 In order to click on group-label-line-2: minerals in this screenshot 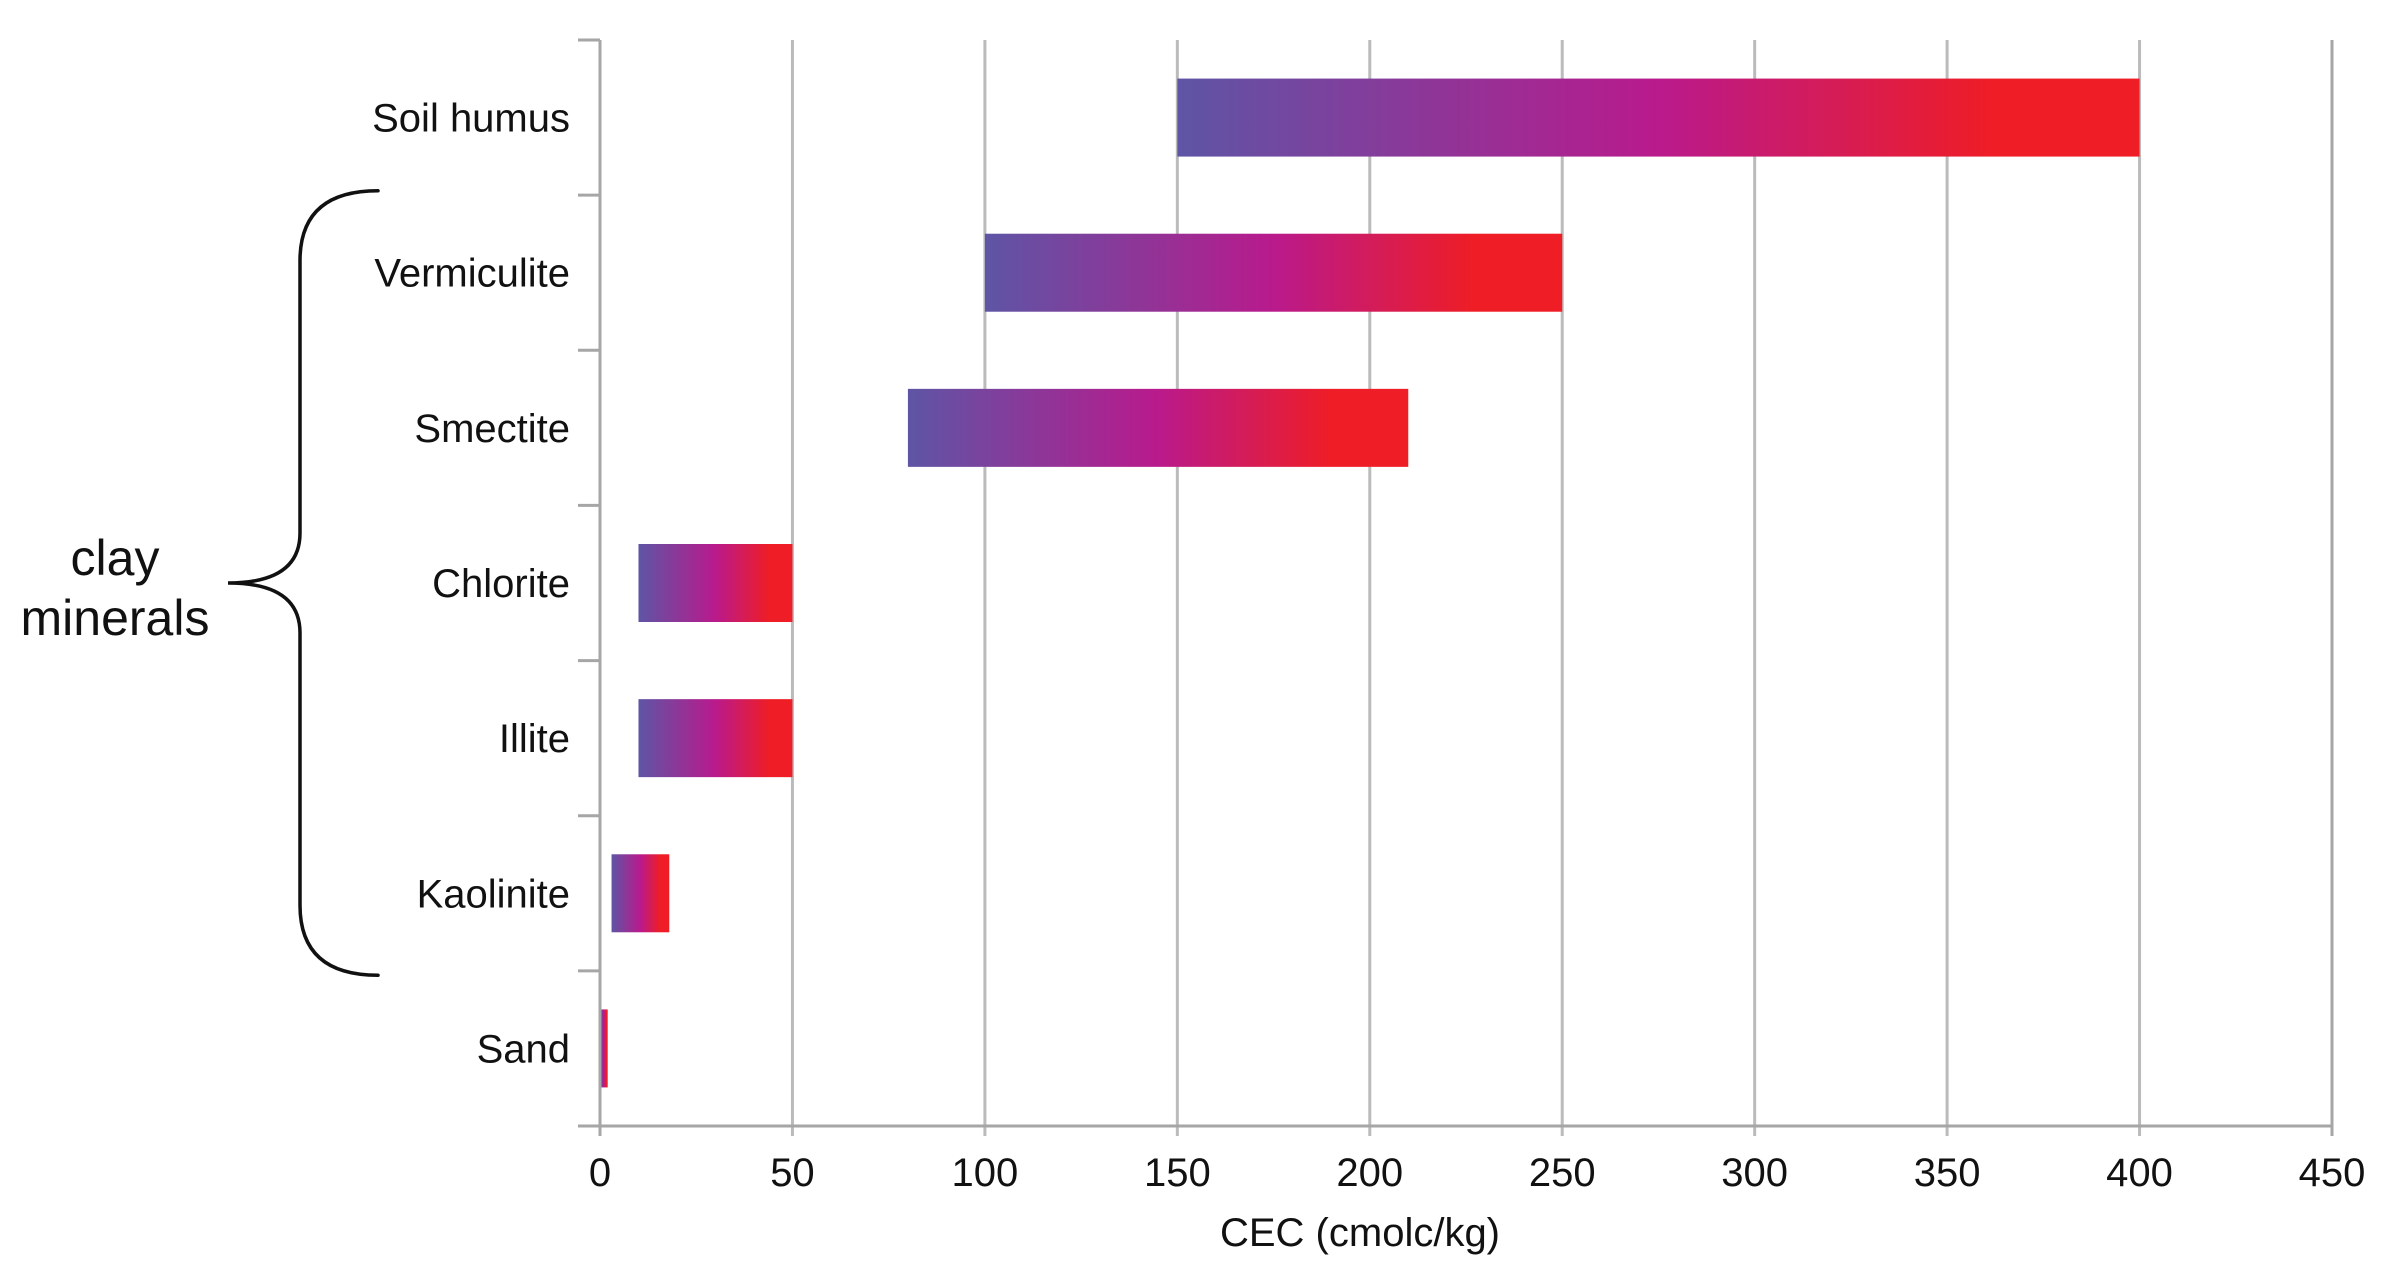, I will do `click(115, 618)`.